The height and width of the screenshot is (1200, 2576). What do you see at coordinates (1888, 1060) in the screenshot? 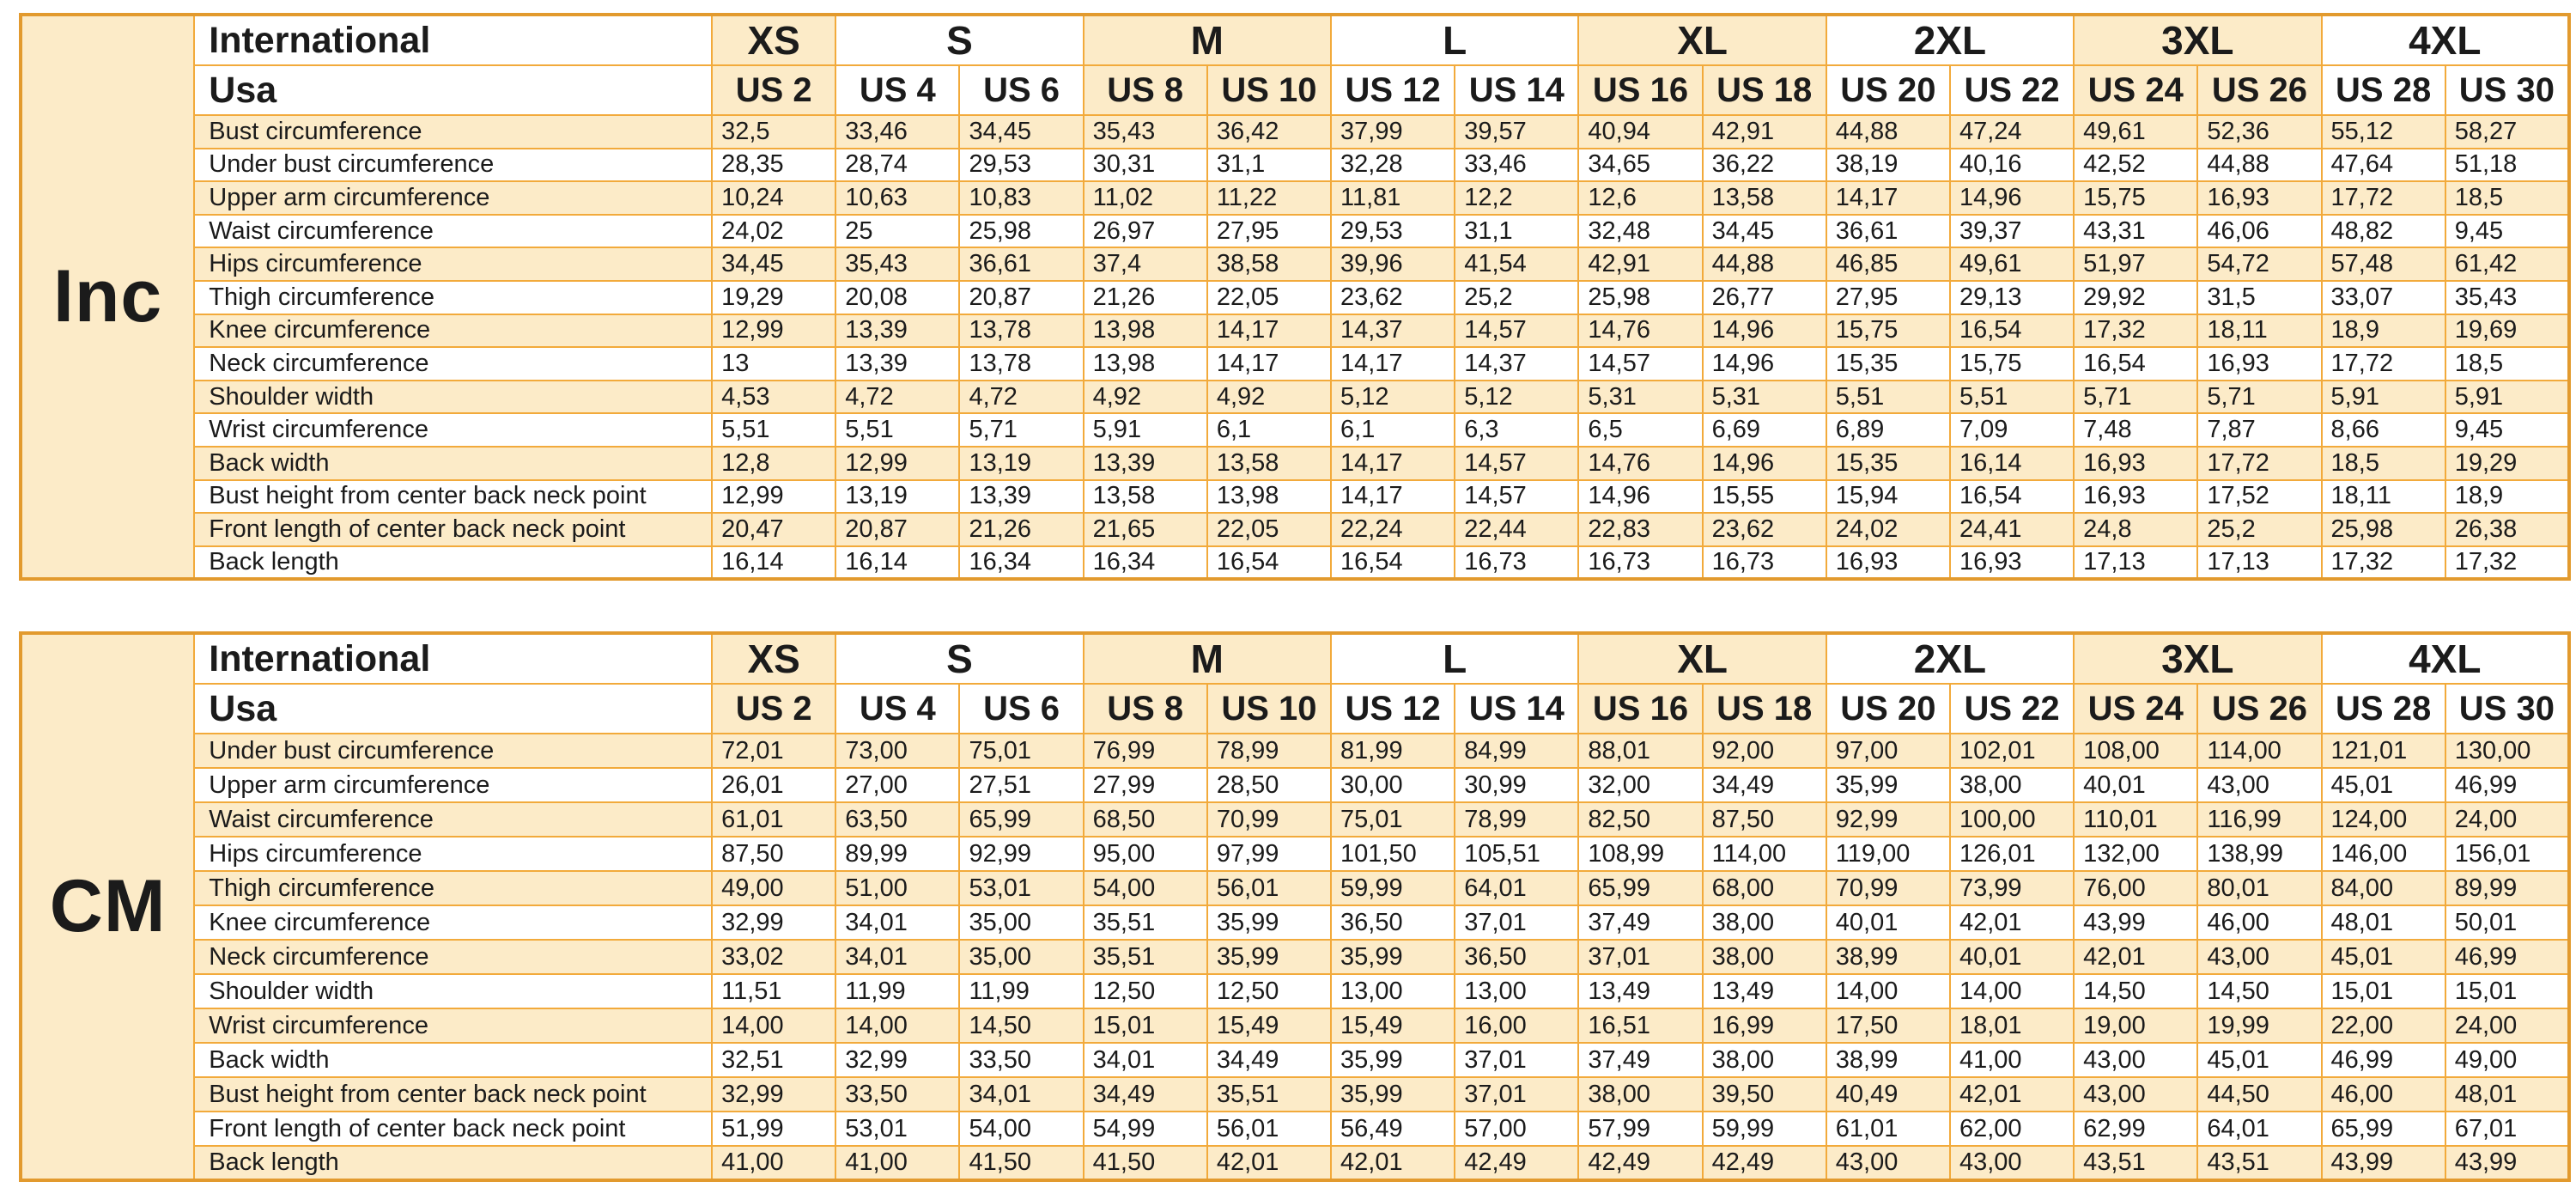
I see `measurement-value: 38,99` at bounding box center [1888, 1060].